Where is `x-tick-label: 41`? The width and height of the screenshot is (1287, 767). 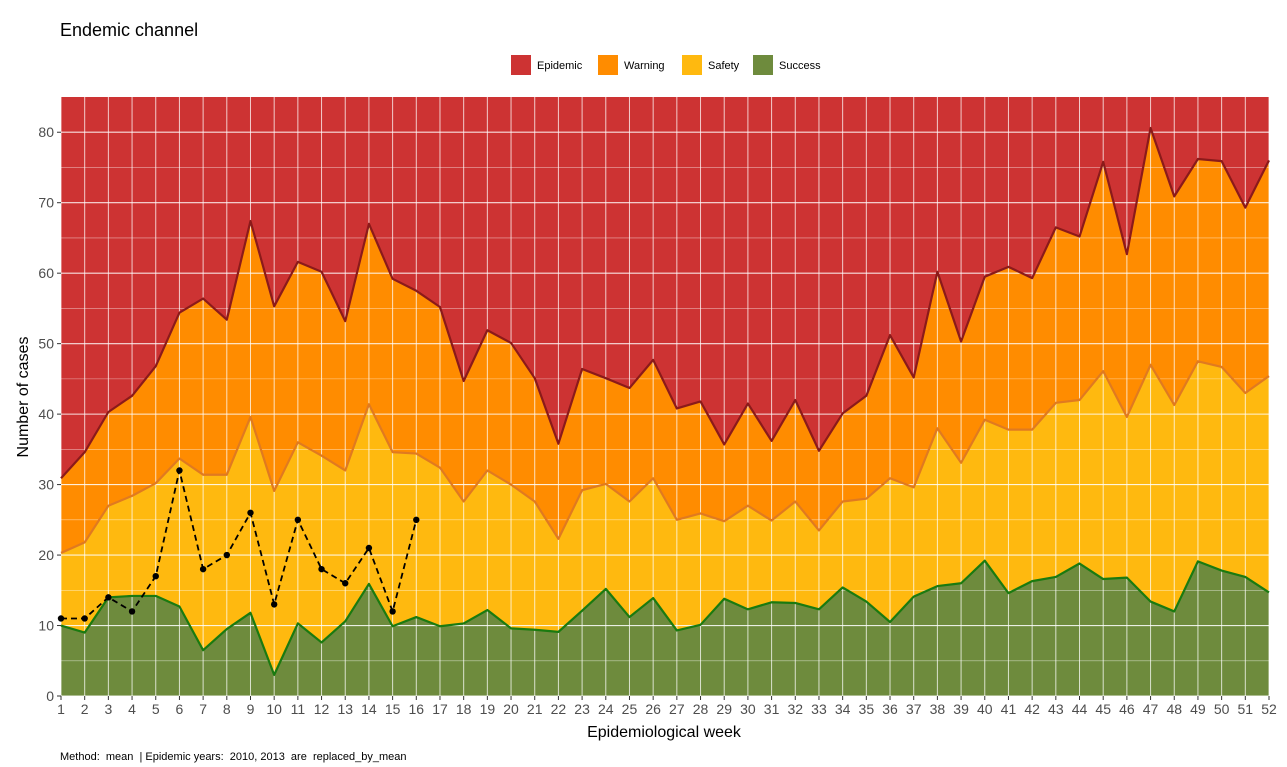 x-tick-label: 41 is located at coordinates (1009, 709).